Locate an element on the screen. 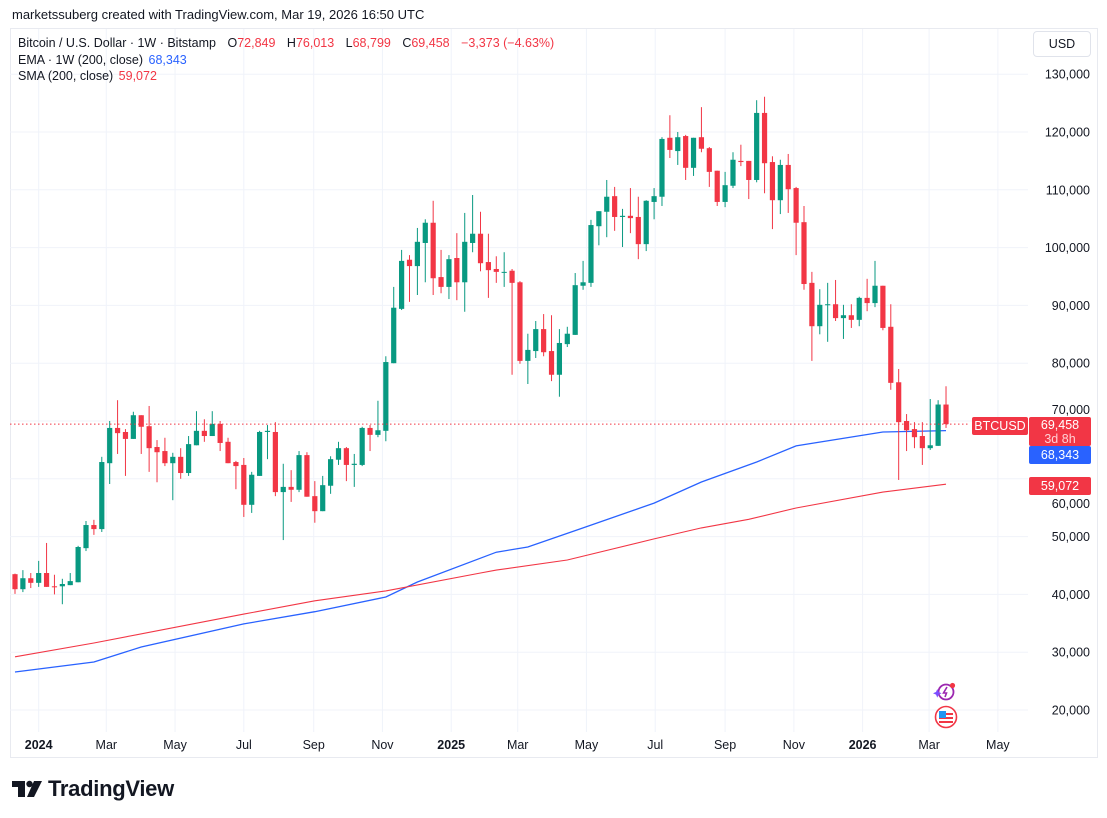  time-tick-label: Mar is located at coordinates (518, 745).